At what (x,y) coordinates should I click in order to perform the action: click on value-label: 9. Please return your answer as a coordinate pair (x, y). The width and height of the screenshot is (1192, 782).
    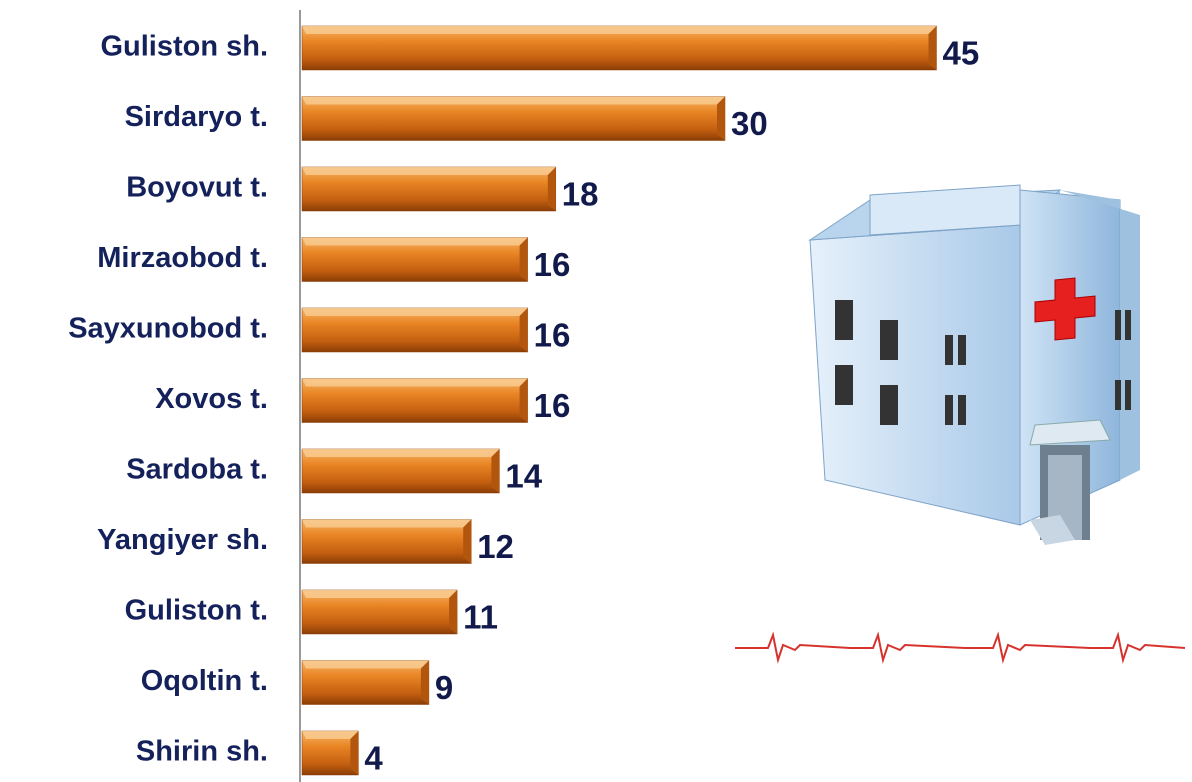
    Looking at the image, I should click on (444, 687).